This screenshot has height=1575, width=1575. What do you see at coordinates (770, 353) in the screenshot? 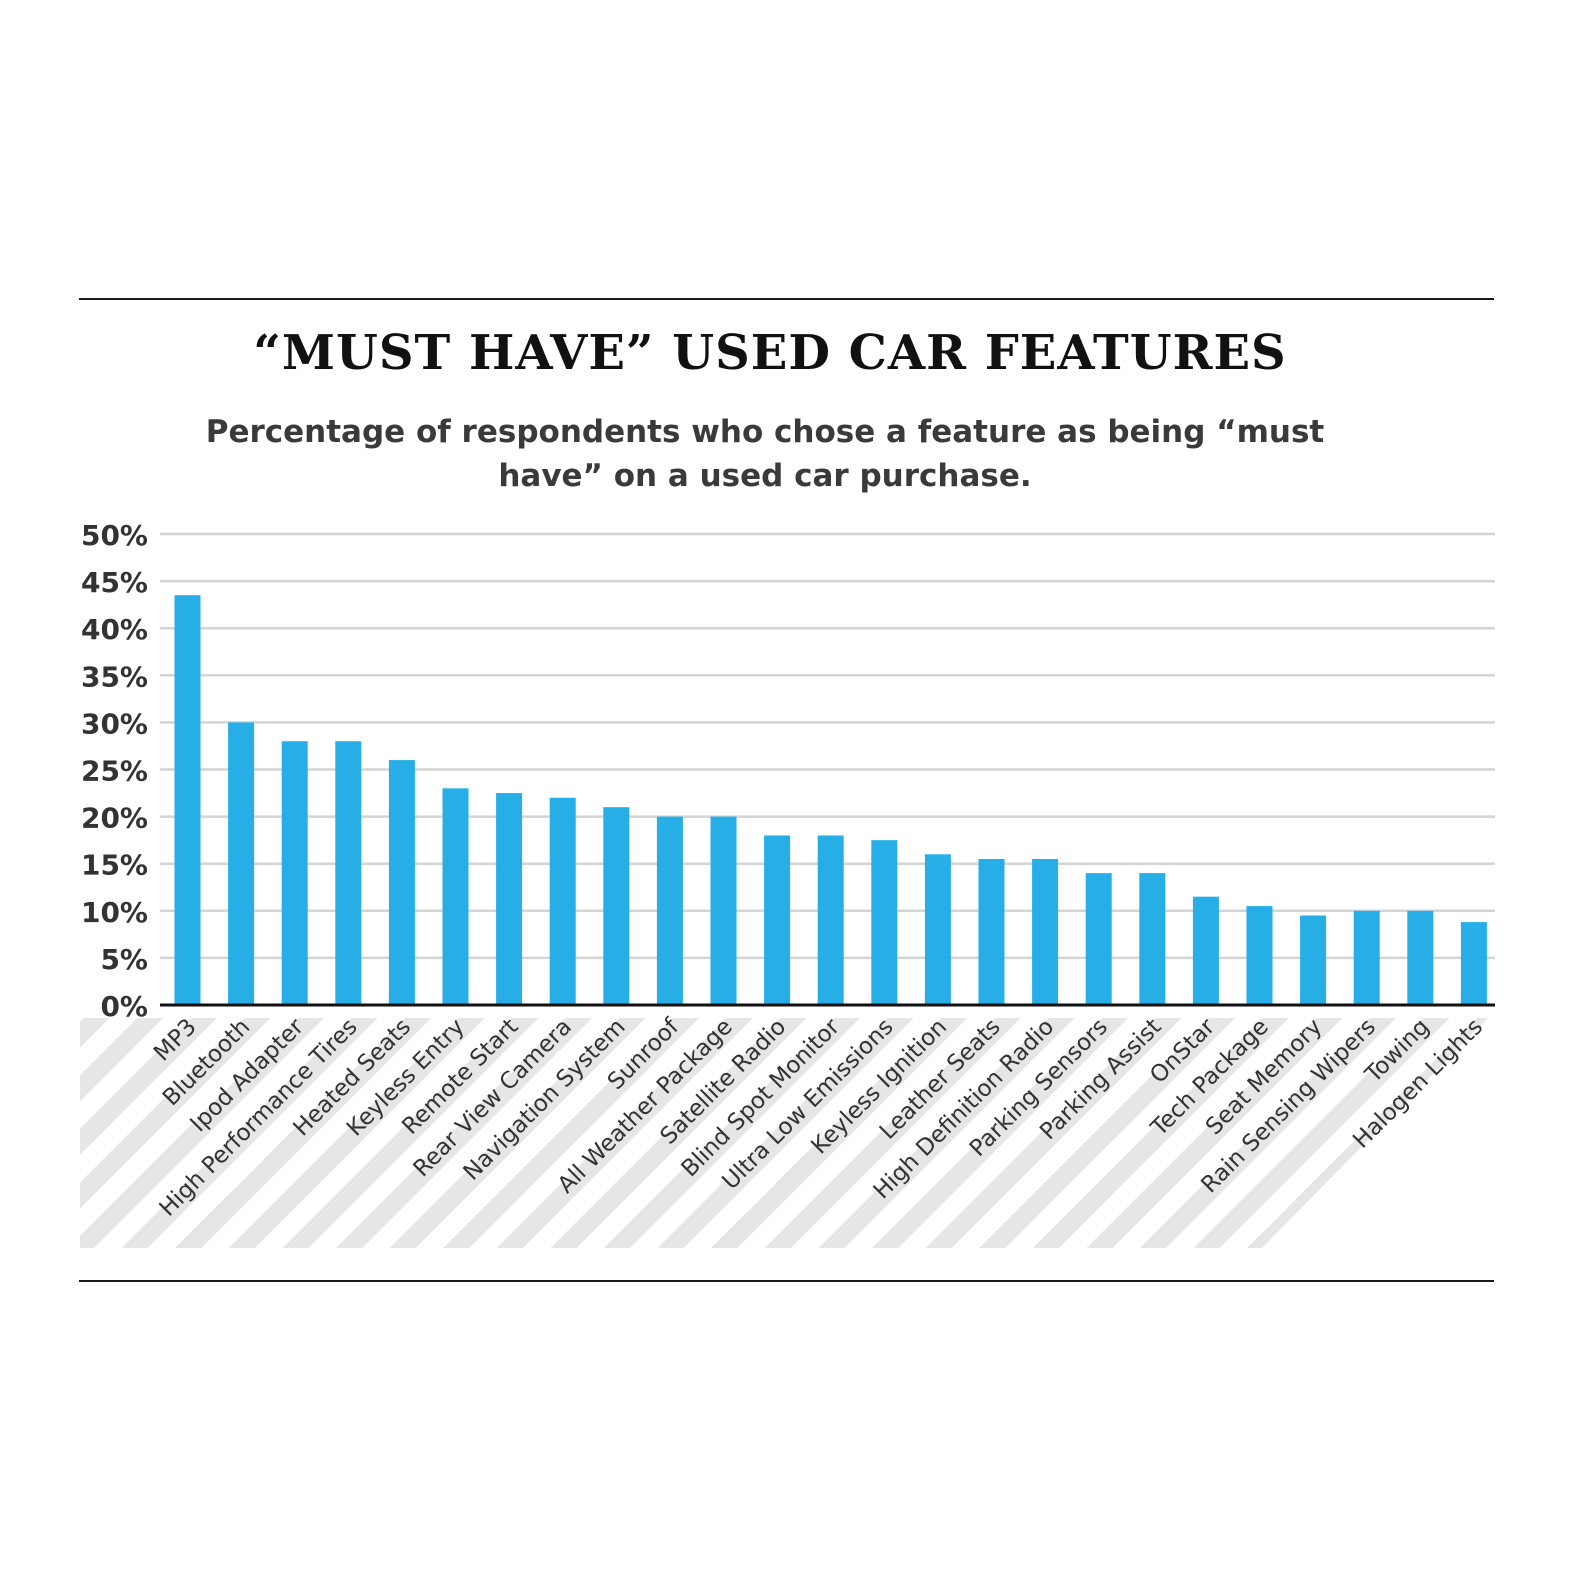
I see `chart-title: “MUST HAVE” USED CAR FEATURES` at bounding box center [770, 353].